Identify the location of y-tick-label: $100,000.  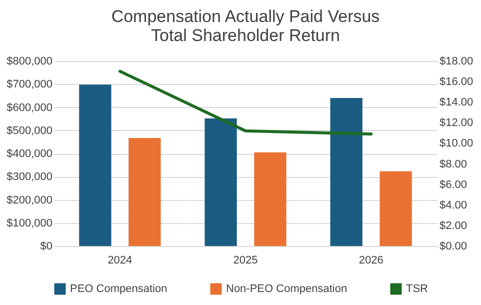
(29, 223).